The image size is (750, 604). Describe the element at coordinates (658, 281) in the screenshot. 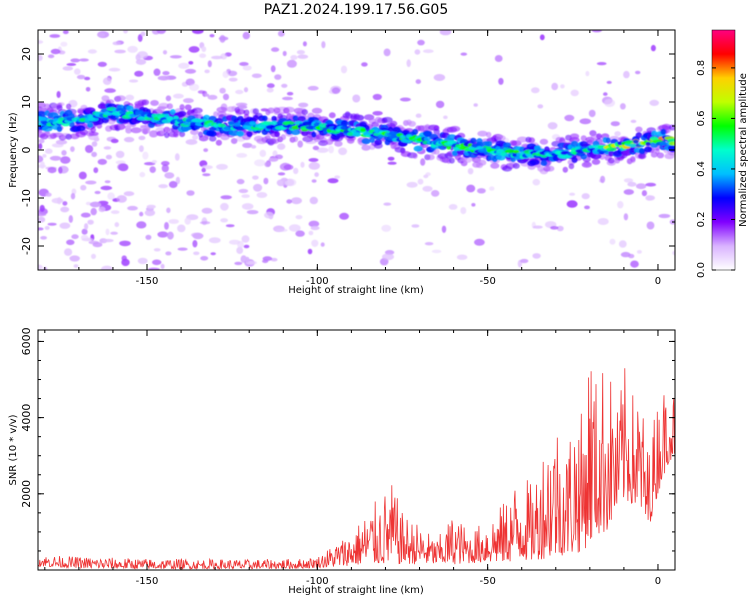

I see `x-tick-label: 0` at that location.